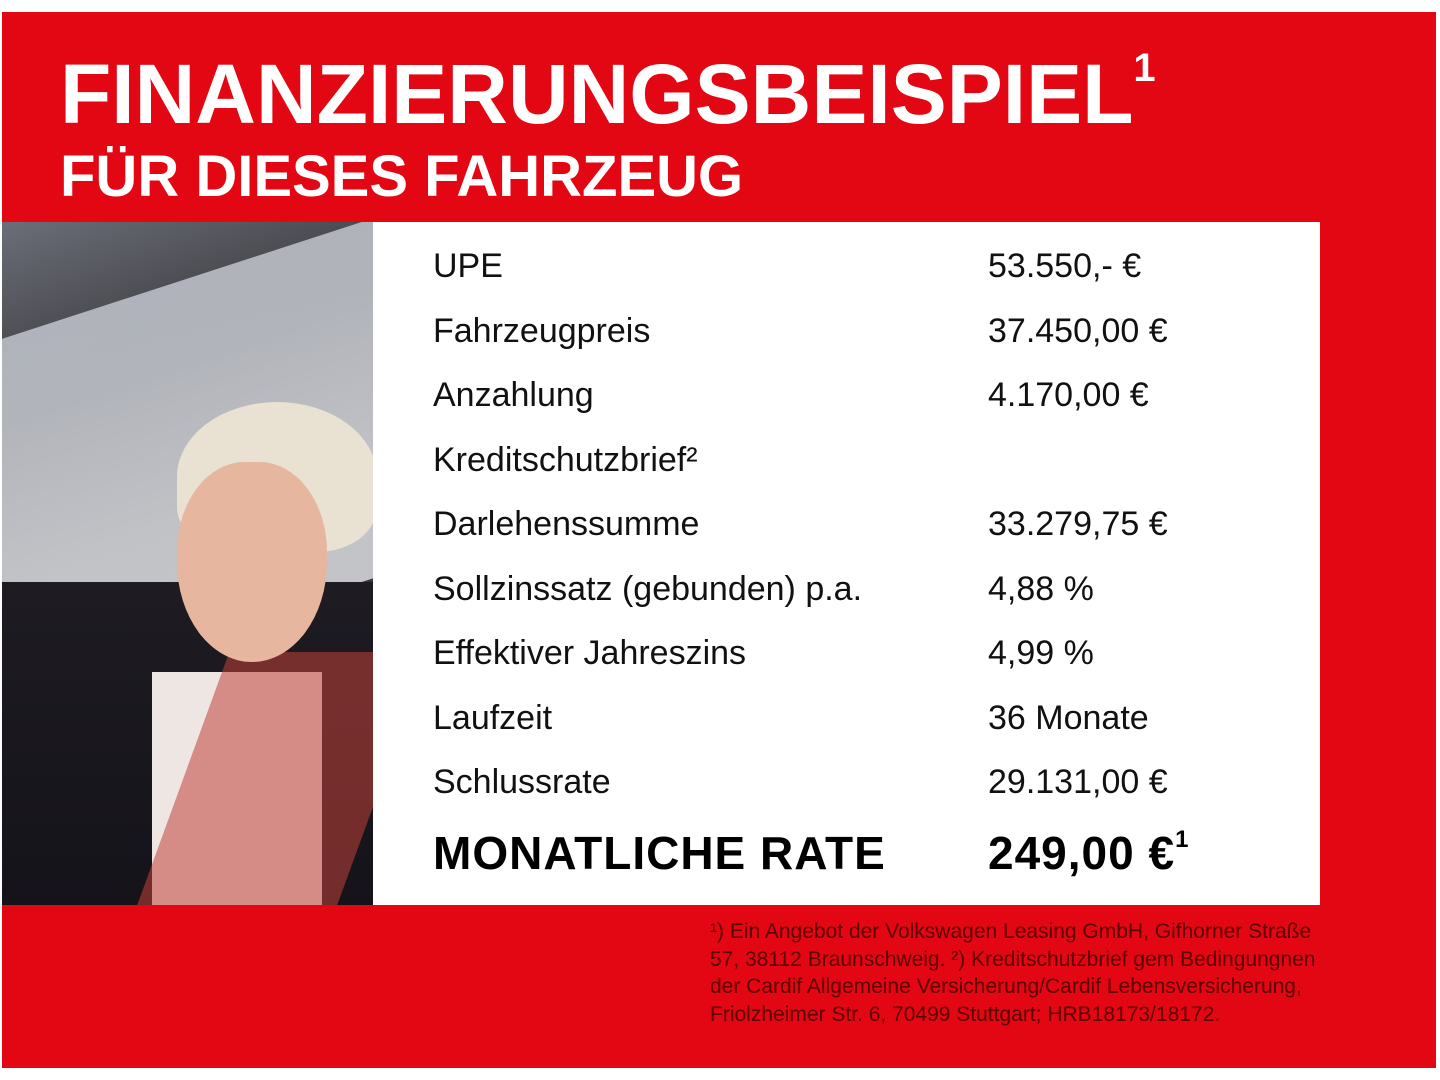 This screenshot has height=1080, width=1440. What do you see at coordinates (1078, 782) in the screenshot?
I see `row-value: 29.131,00 €` at bounding box center [1078, 782].